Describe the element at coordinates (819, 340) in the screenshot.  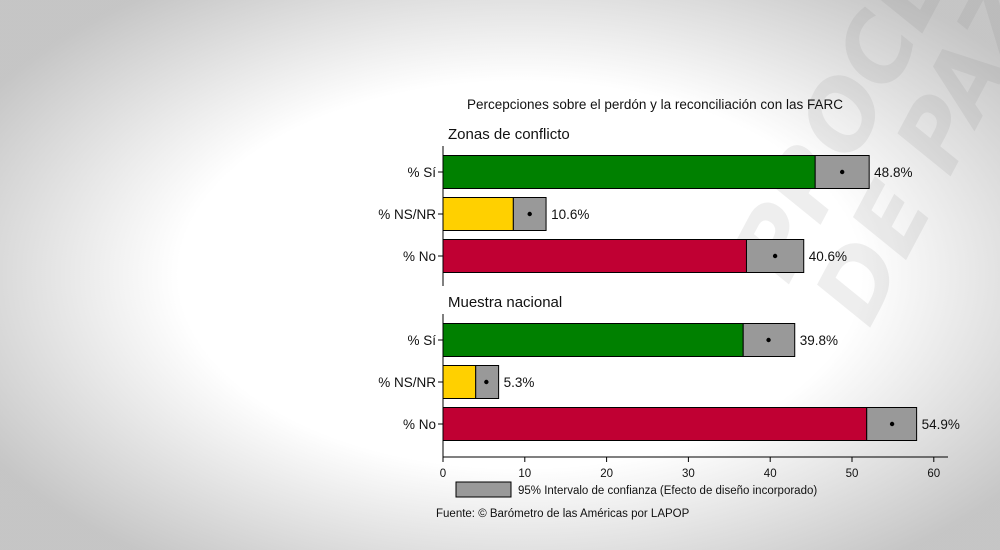
I see `value-label-p2-0: 39.8%` at that location.